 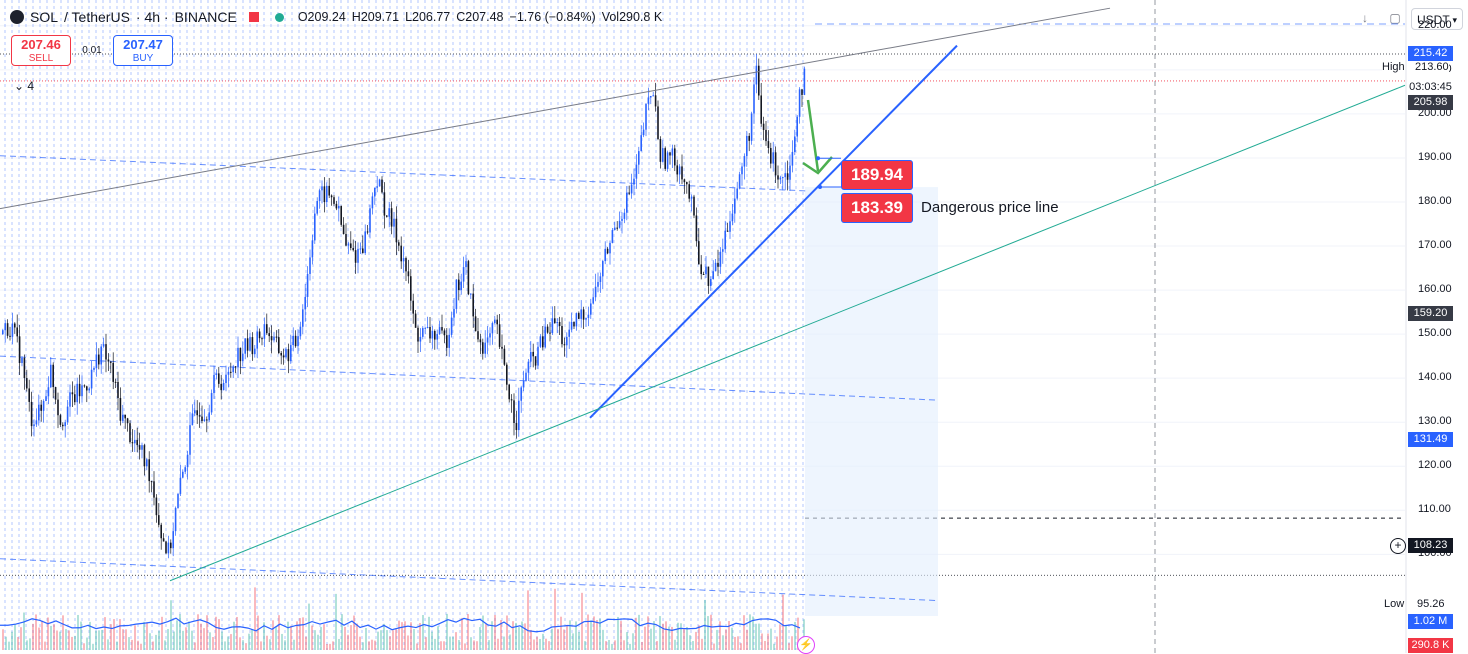 What do you see at coordinates (877, 208) in the screenshot?
I see `target-price-2: 183.39` at bounding box center [877, 208].